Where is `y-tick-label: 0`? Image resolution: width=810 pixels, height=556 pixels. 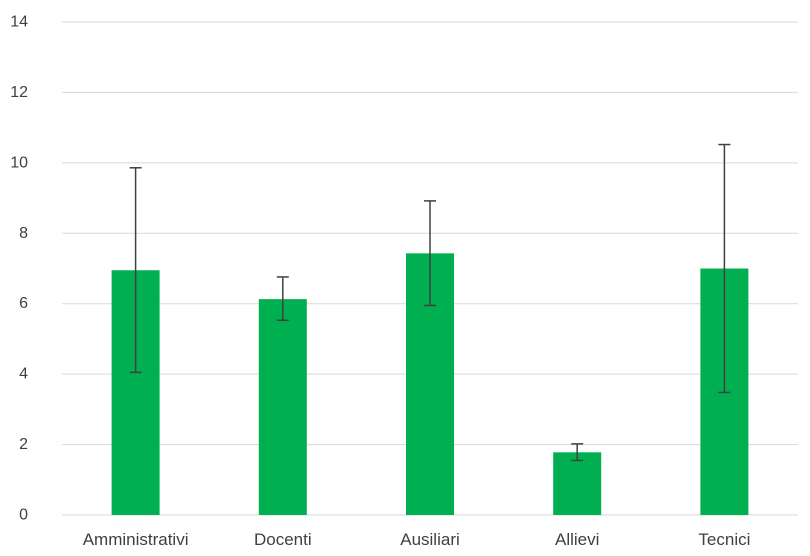 y-tick-label: 0 is located at coordinates (23, 515).